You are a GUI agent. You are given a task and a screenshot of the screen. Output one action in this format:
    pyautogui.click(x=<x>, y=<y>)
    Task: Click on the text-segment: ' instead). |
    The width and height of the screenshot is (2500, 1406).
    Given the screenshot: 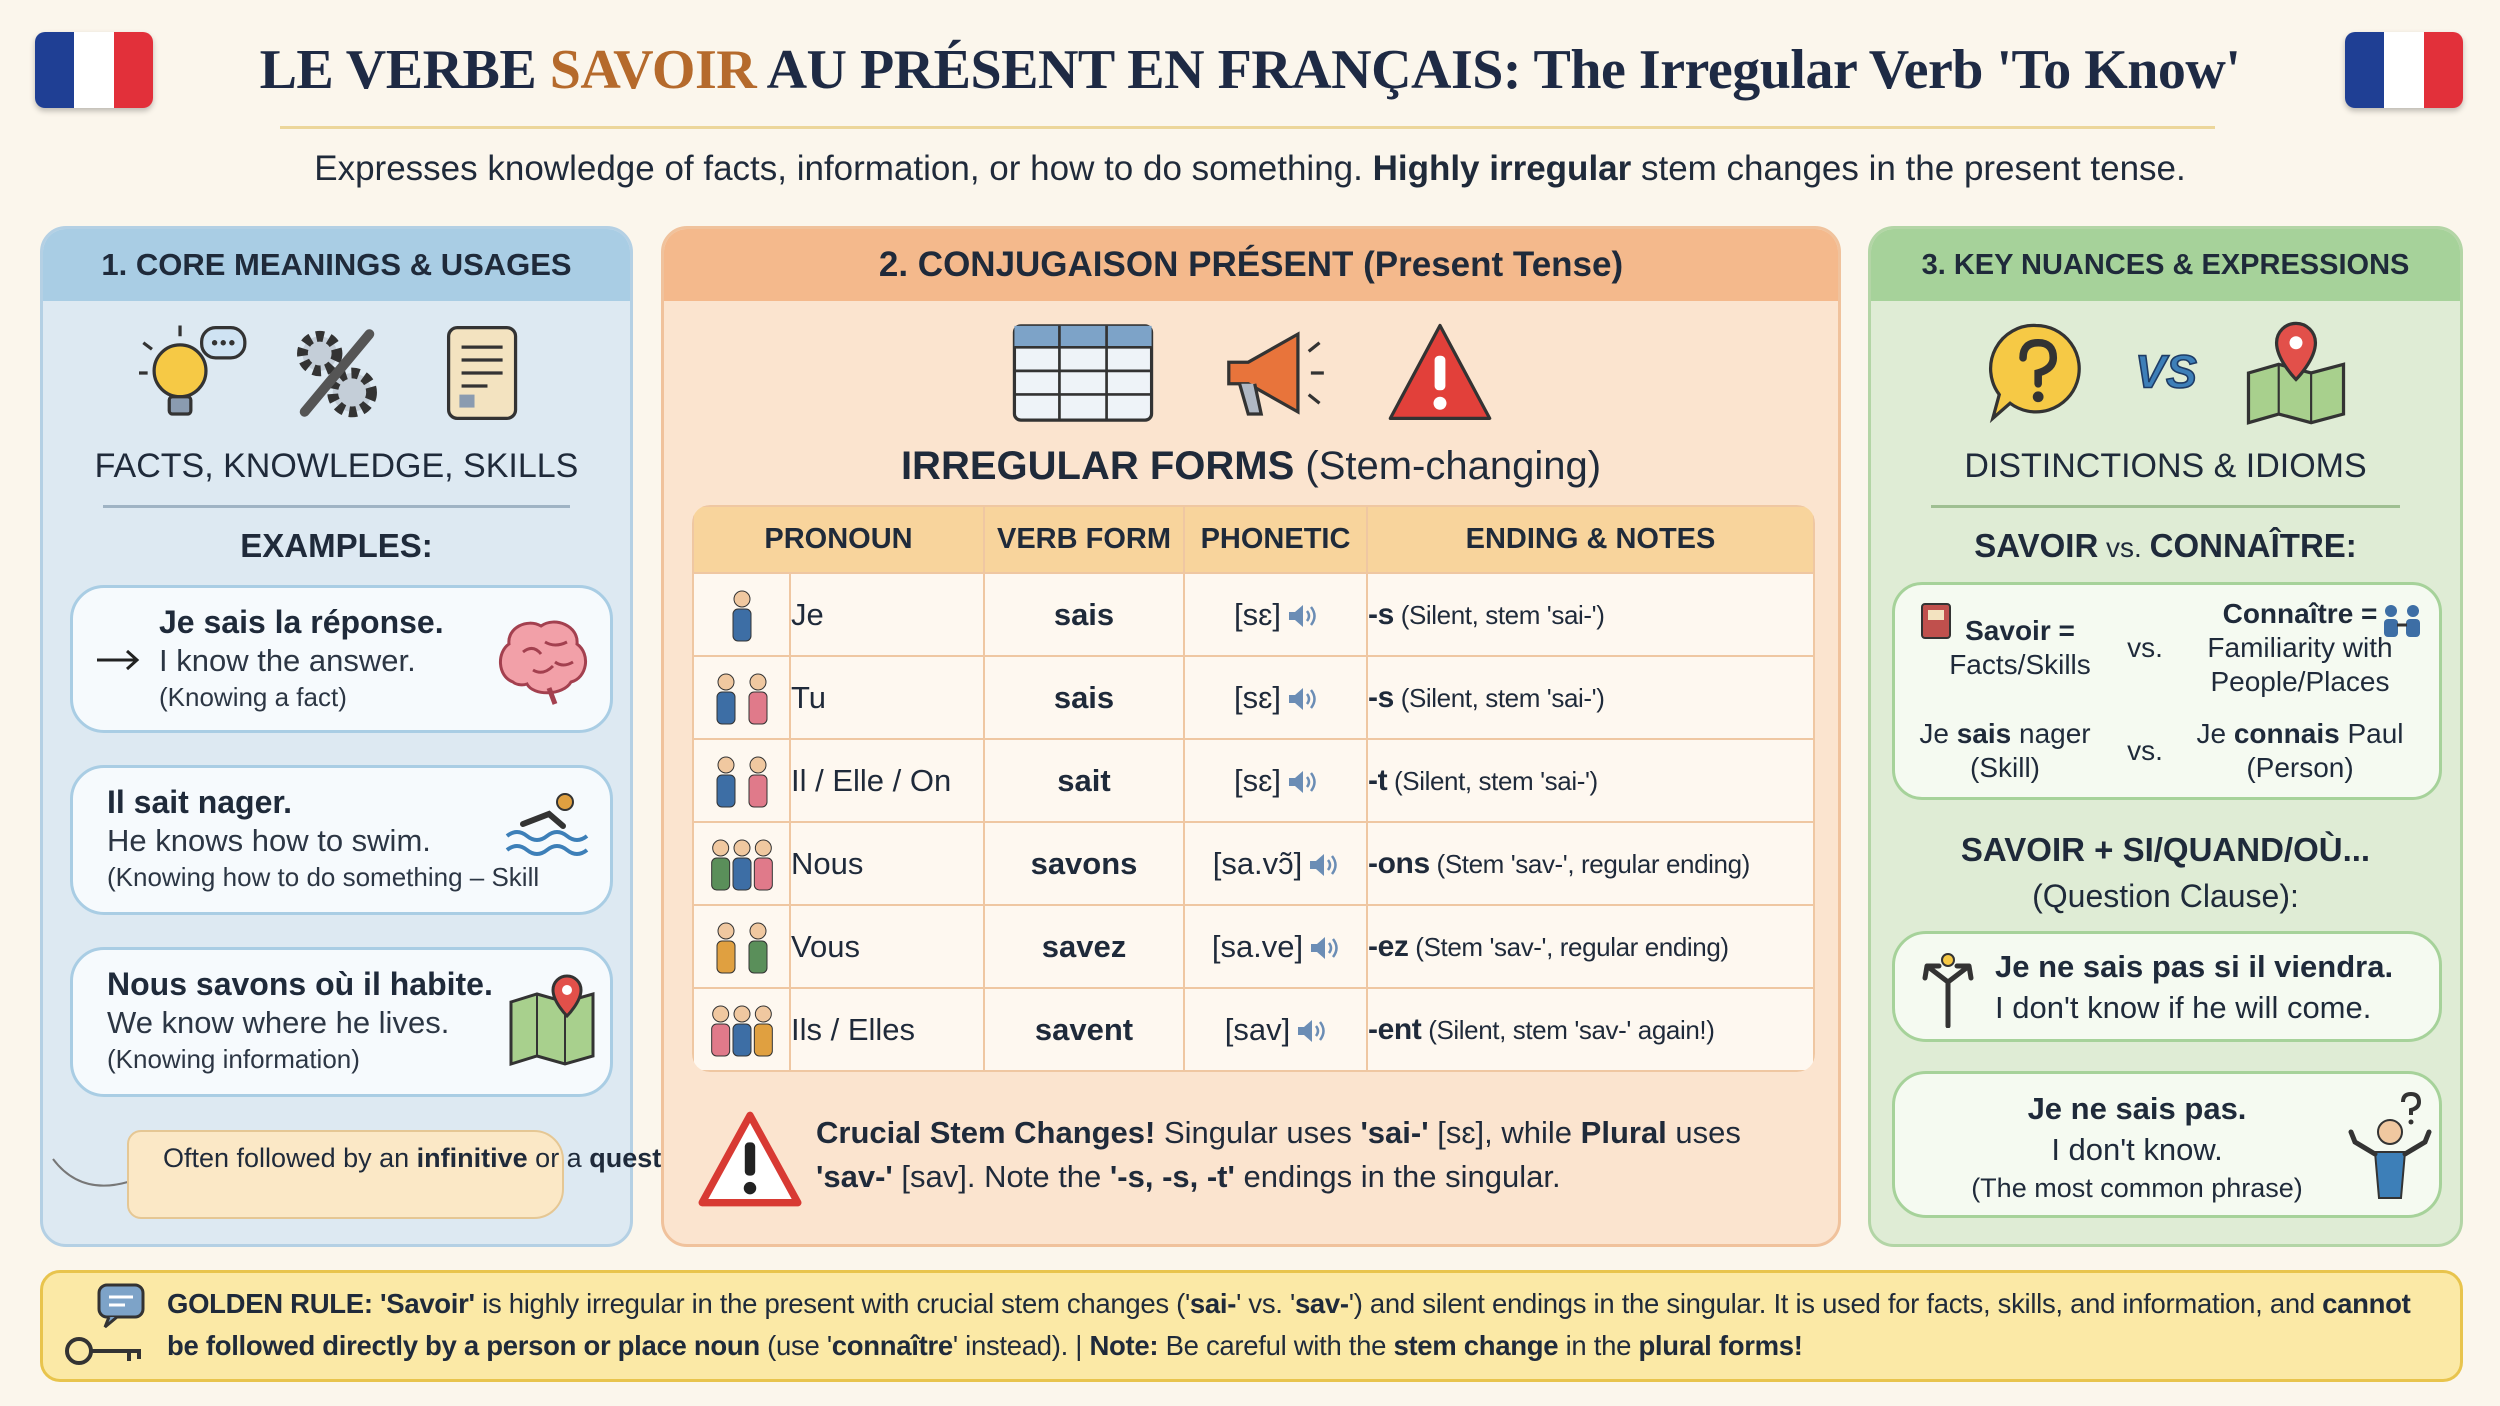 What is the action you would take?
    pyautogui.click(x=1021, y=1345)
    